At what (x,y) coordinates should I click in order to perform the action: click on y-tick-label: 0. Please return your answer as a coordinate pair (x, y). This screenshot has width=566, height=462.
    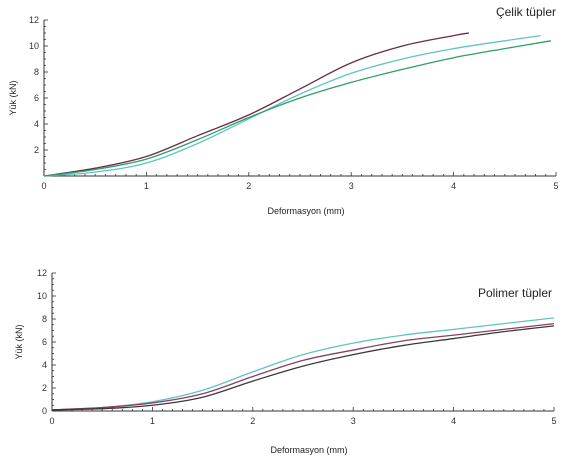
    Looking at the image, I should click on (44, 411).